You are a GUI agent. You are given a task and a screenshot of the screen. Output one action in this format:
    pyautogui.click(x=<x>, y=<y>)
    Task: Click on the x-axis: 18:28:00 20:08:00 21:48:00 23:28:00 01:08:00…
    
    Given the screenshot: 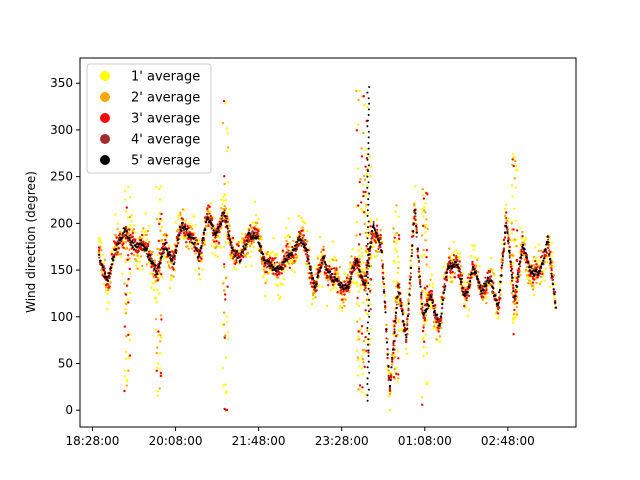 What is the action you would take?
    pyautogui.click(x=300, y=437)
    